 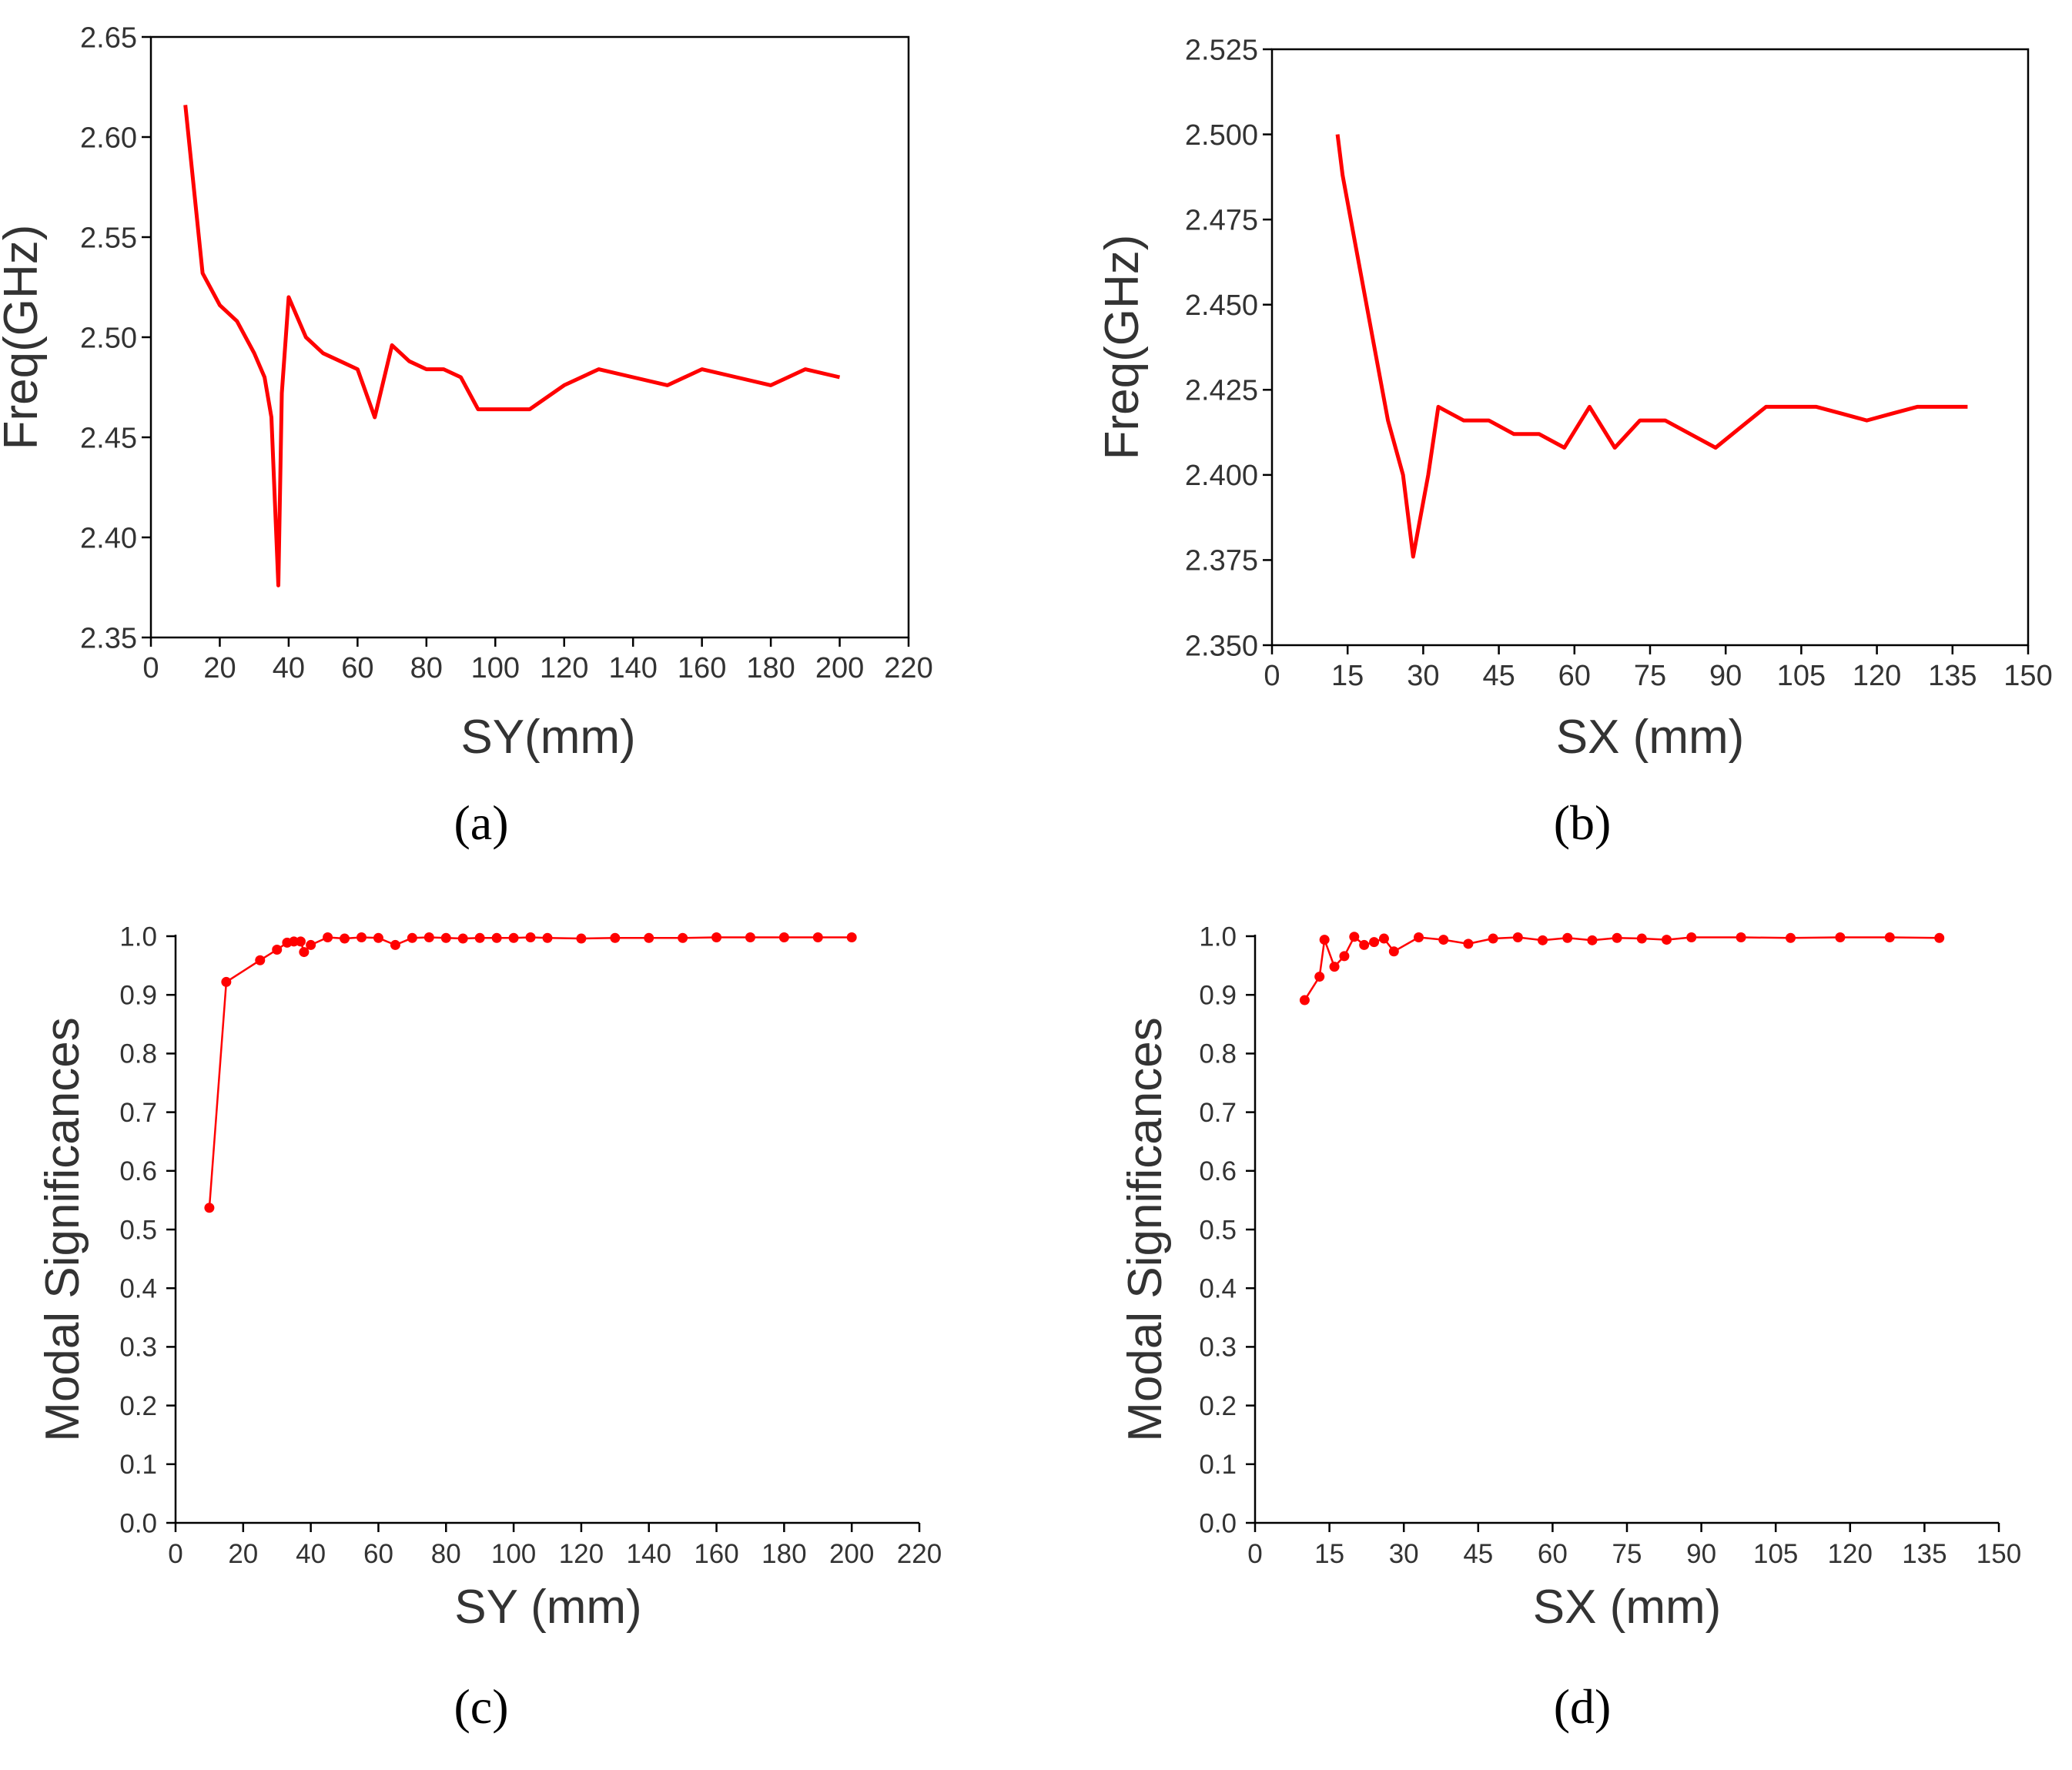 I want to click on x-tick-label: 75, so click(x=1650, y=676).